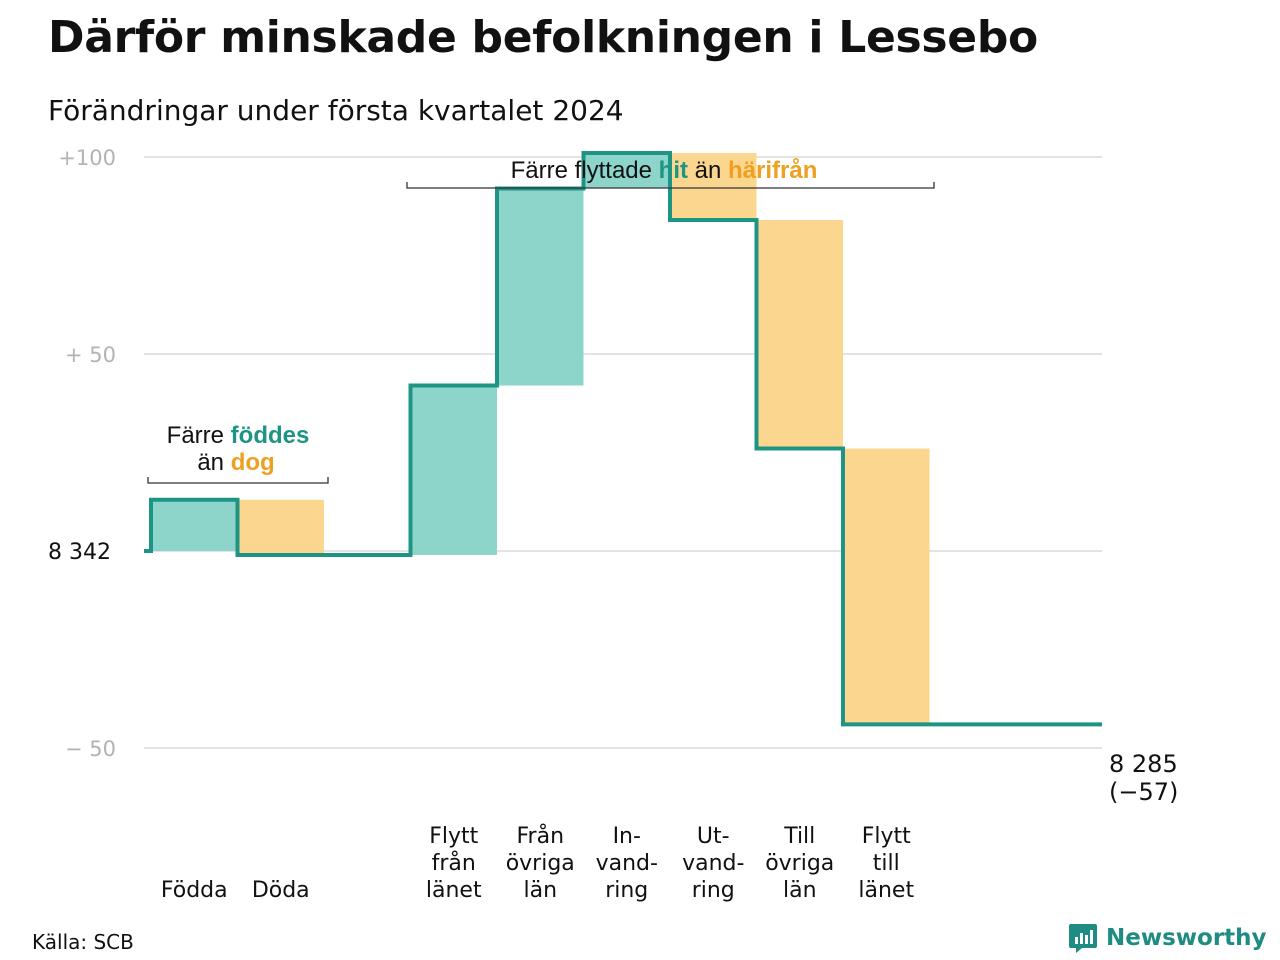 The height and width of the screenshot is (960, 1280). I want to click on category-label: från, so click(454, 863).